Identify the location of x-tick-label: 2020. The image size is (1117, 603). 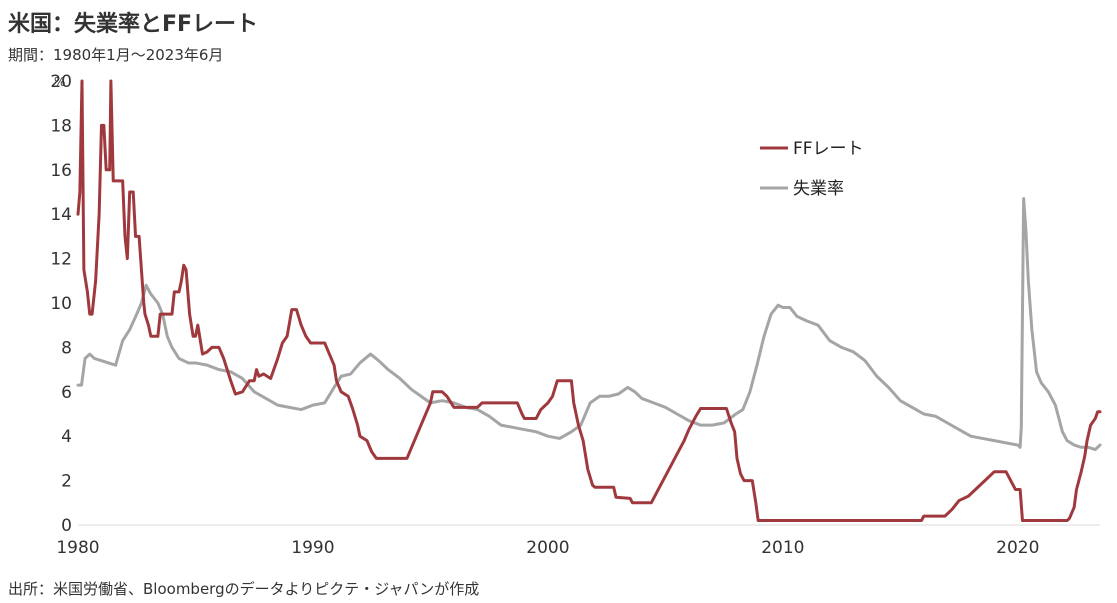
(1017, 548).